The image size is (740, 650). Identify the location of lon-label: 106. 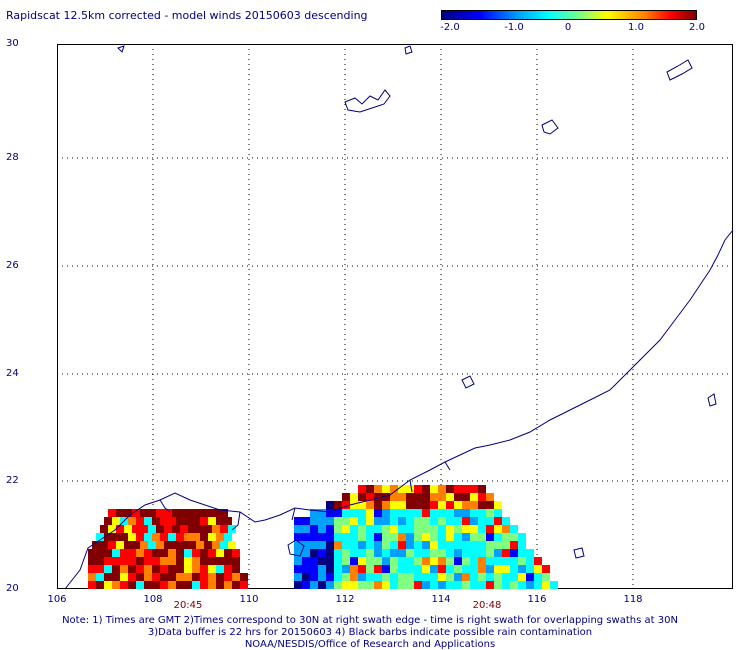
(57, 599).